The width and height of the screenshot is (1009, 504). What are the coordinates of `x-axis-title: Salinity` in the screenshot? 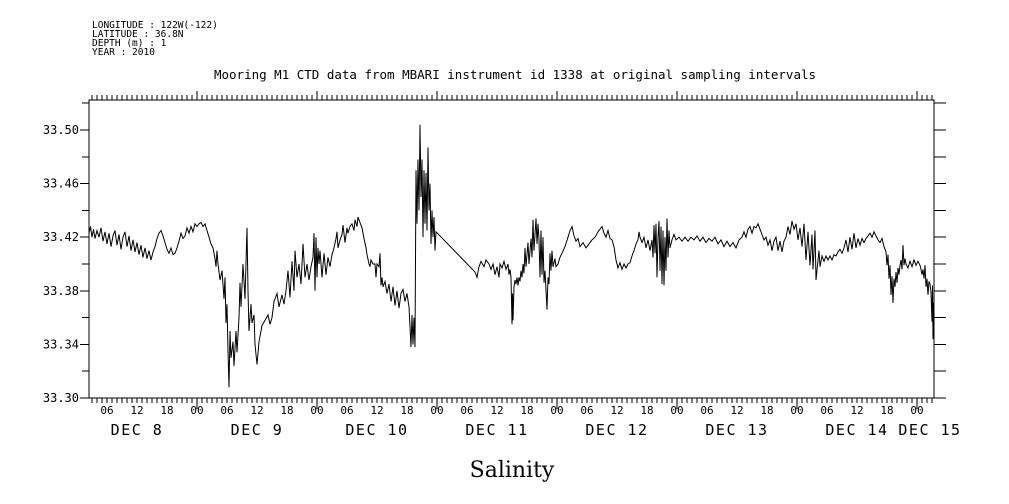 It's located at (512, 470).